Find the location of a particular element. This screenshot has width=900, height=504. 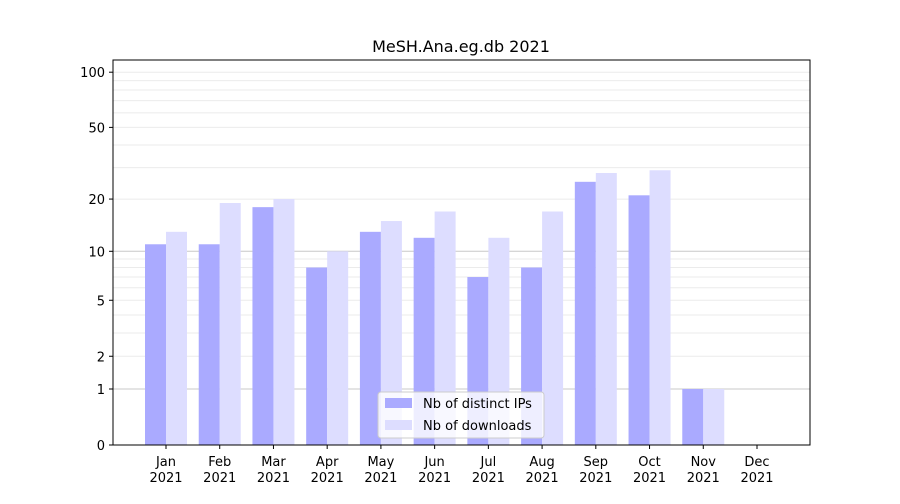

x-tick-label: Dec is located at coordinates (756, 462).